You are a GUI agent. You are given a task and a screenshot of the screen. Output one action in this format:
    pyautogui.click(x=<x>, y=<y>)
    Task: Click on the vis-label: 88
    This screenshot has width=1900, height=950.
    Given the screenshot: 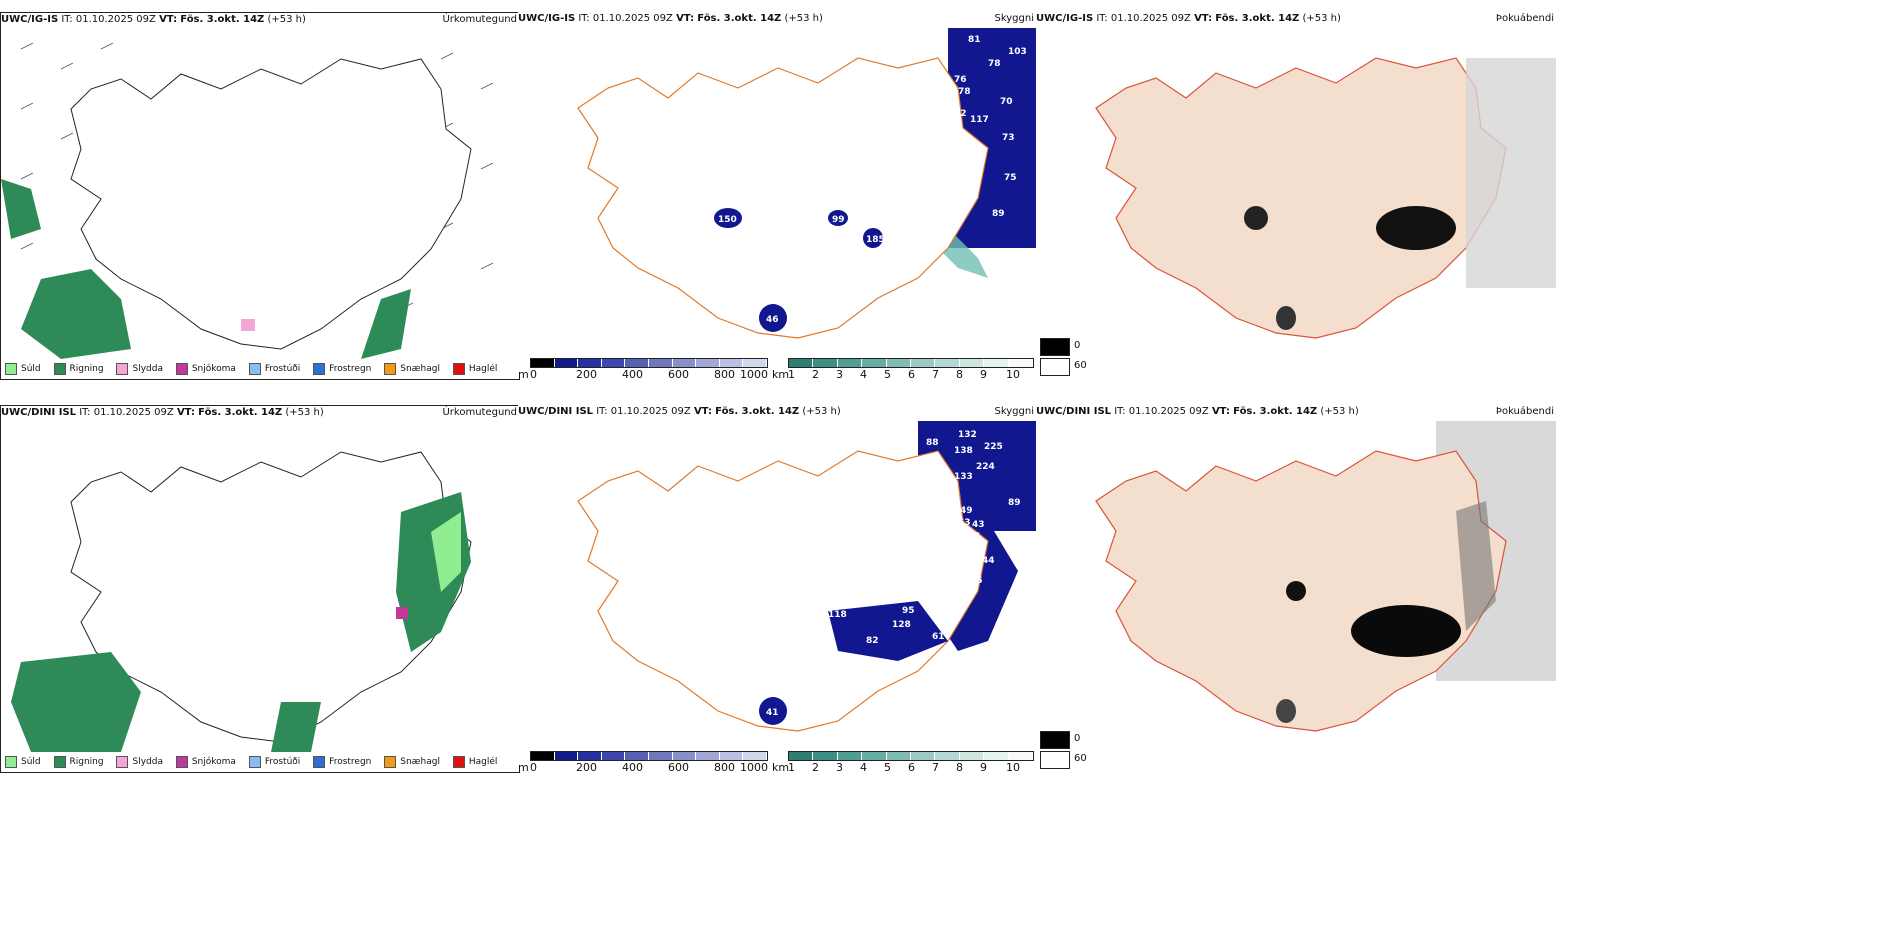 What is the action you would take?
    pyautogui.click(x=932, y=443)
    